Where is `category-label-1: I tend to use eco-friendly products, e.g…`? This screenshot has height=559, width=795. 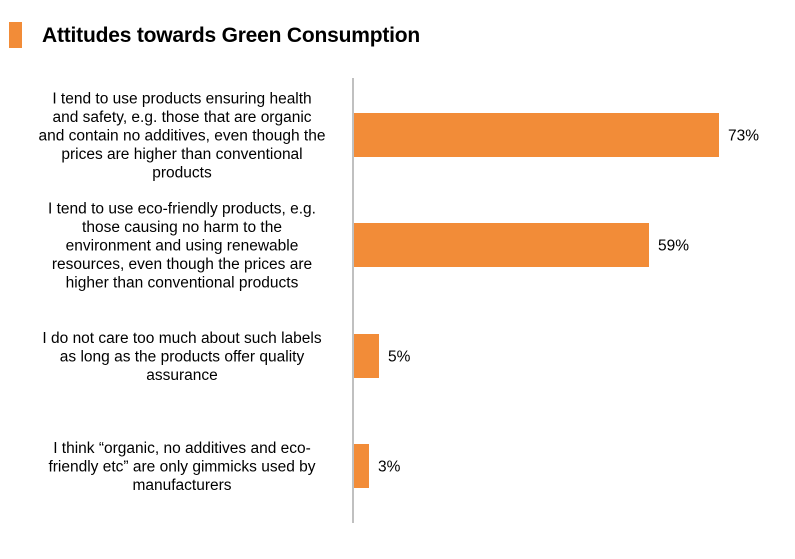
category-label-1: I tend to use eco-friendly products, e.g… is located at coordinates (182, 246).